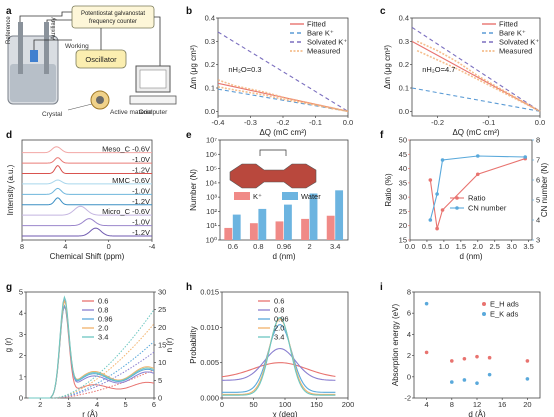 The width and height of the screenshot is (554, 417). I want to click on y-tick-label: 3, so click(21, 334).